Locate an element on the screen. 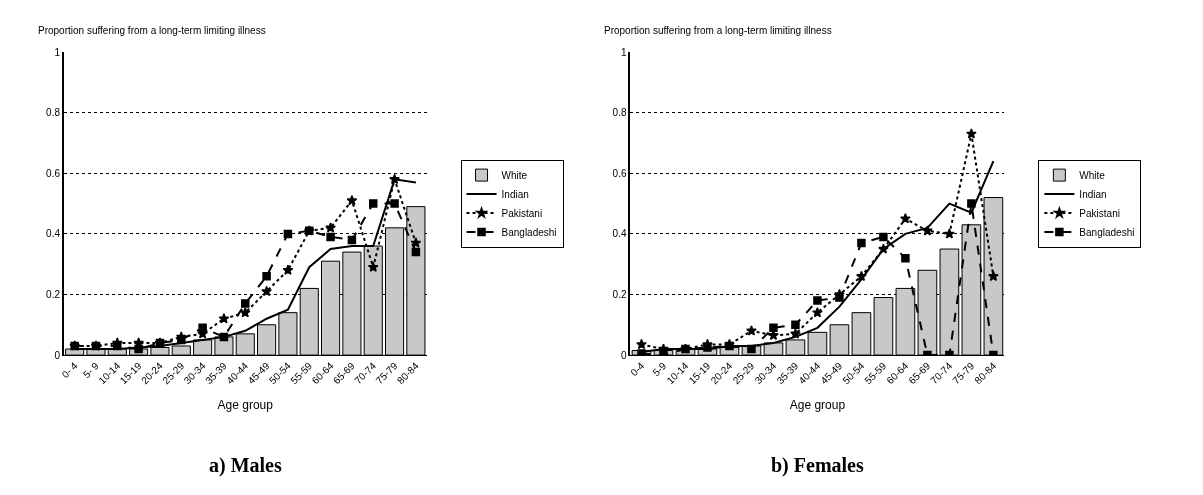 The width and height of the screenshot is (1203, 495). x-tick-label: 0-4 is located at coordinates (637, 369).